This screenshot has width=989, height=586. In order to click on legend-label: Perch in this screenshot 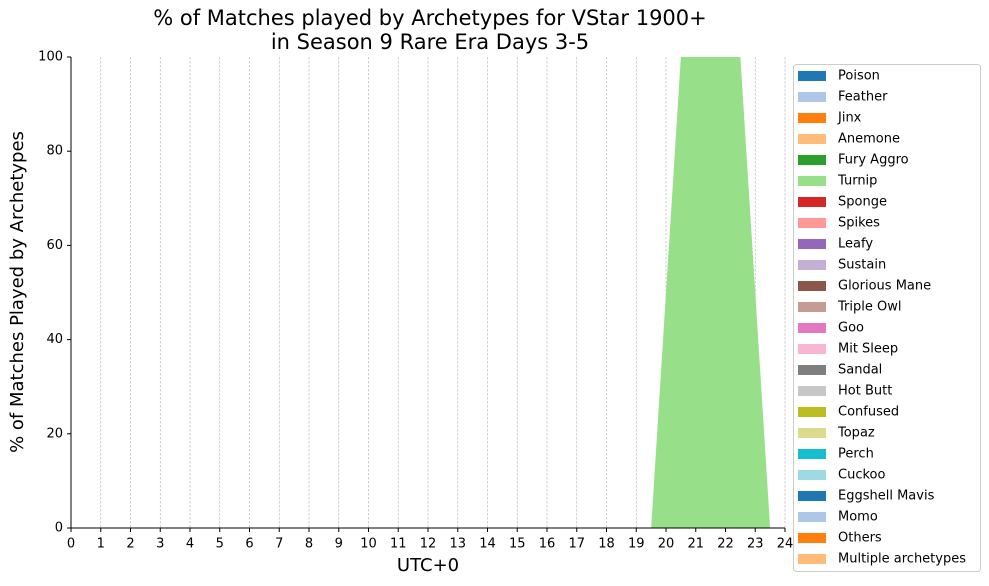, I will do `click(856, 454)`.